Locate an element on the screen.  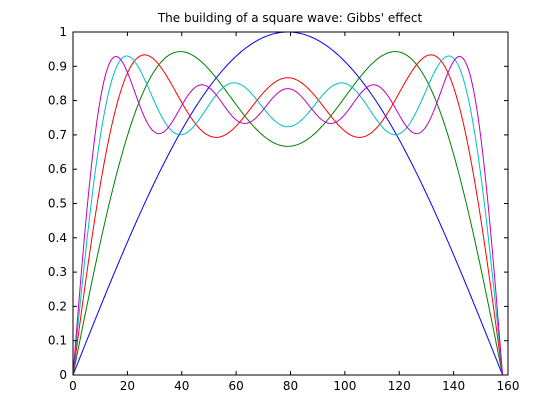
y-tick-label: 0.8 is located at coordinates (57, 101).